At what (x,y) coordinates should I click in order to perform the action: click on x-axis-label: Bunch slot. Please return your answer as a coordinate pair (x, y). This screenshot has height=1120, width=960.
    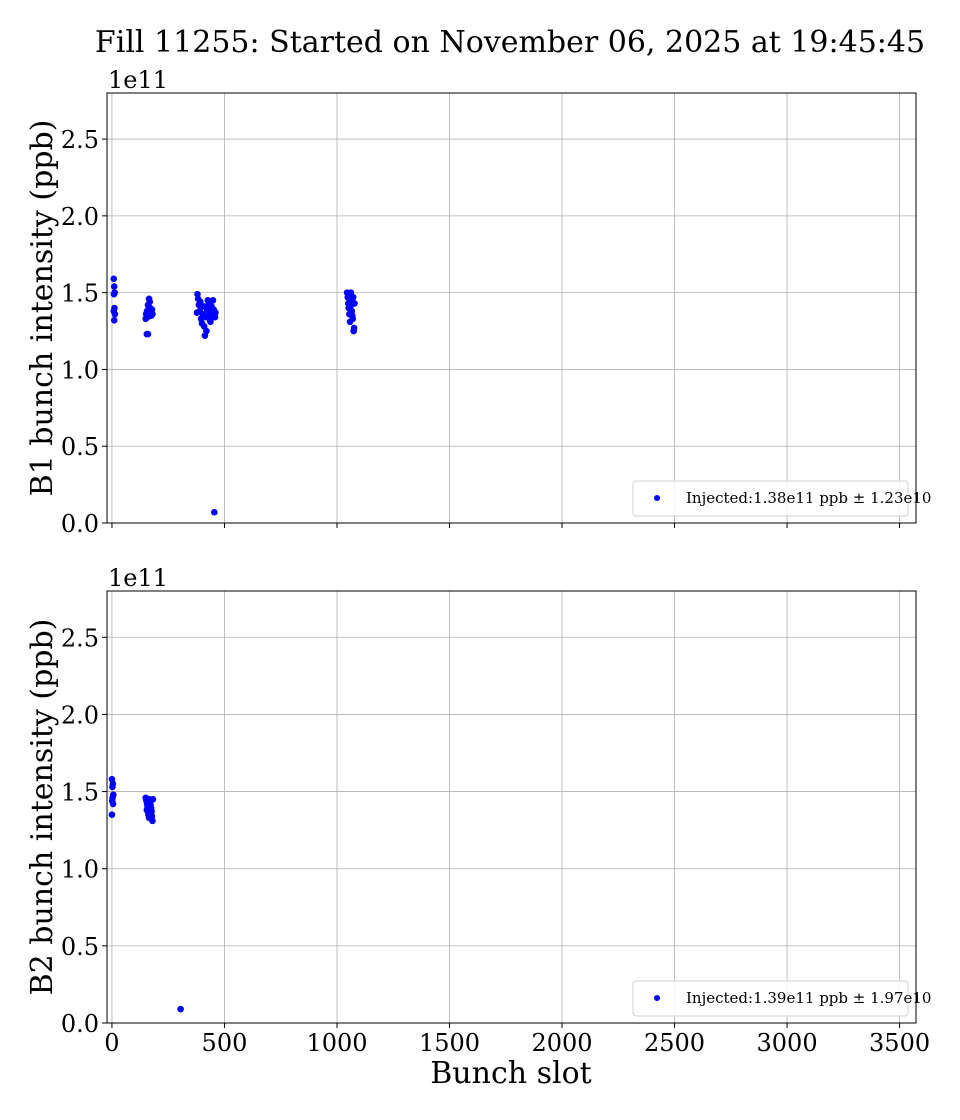
    Looking at the image, I should click on (510, 1073).